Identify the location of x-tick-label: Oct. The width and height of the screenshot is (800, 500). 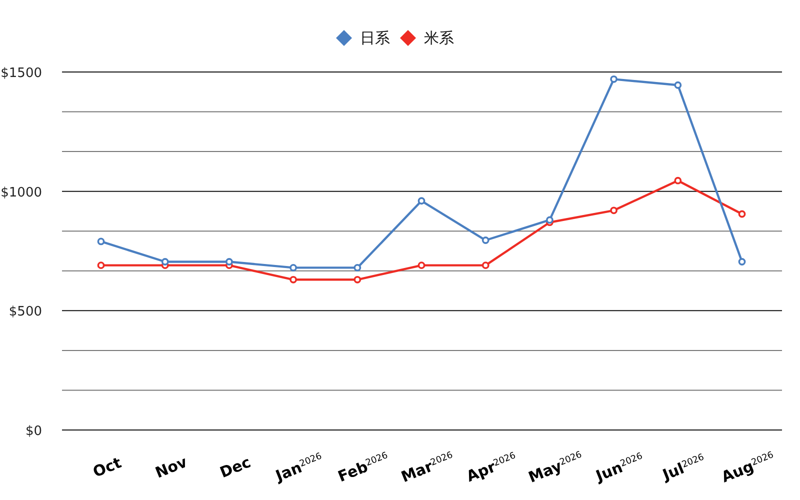
(107, 468).